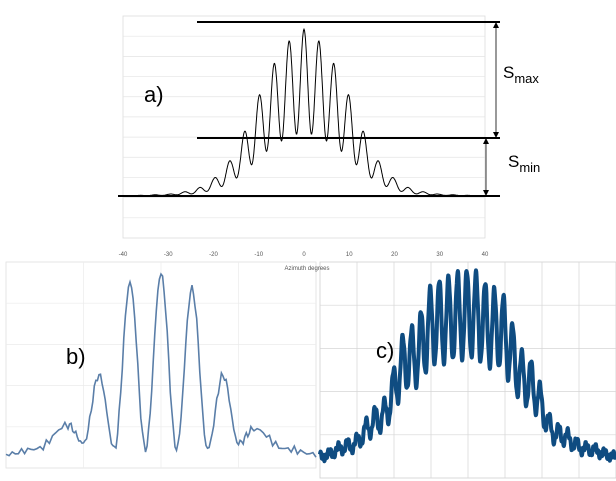 This screenshot has height=481, width=616. I want to click on smin-label-sub: min, so click(529, 167).